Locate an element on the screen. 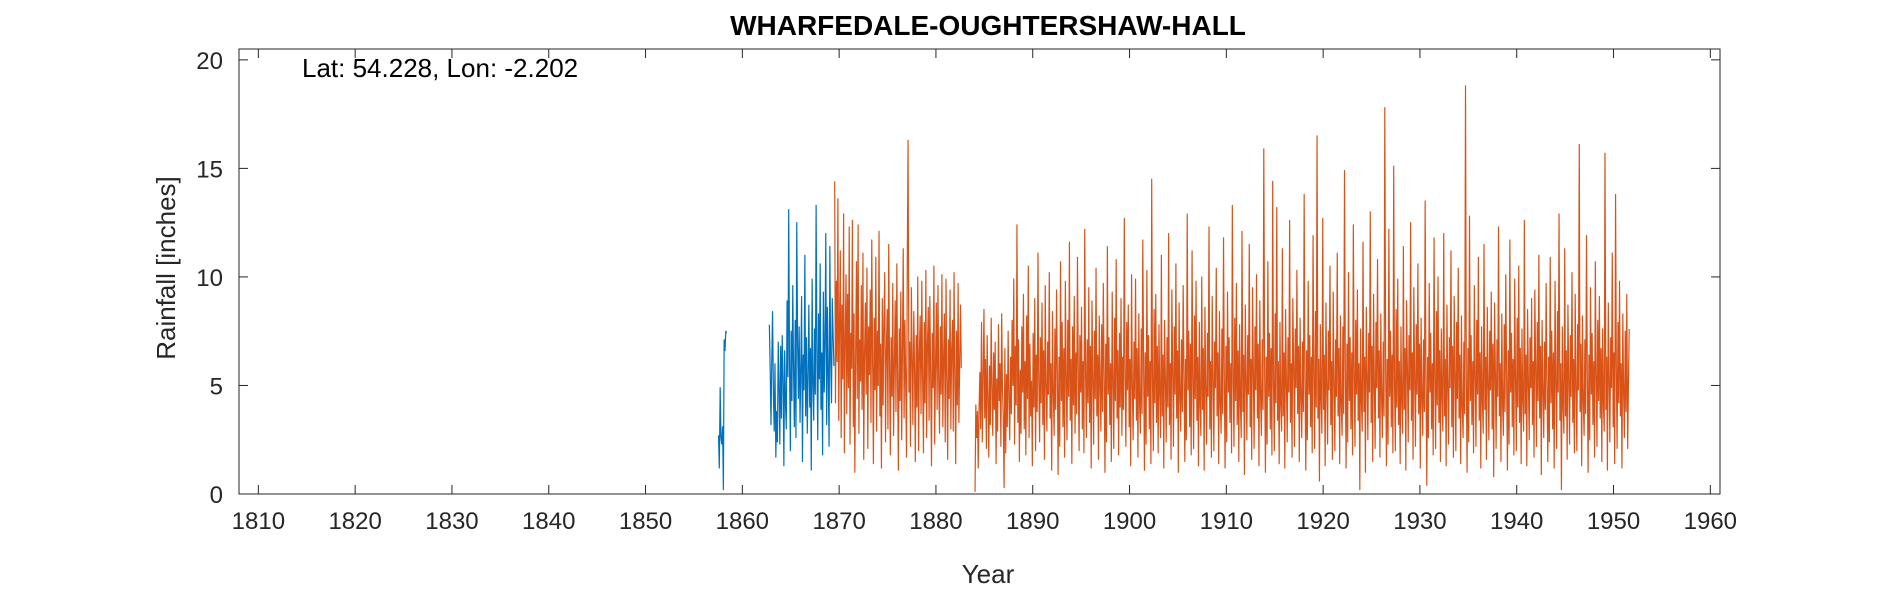  x-tick-label: 1940 is located at coordinates (1516, 521).